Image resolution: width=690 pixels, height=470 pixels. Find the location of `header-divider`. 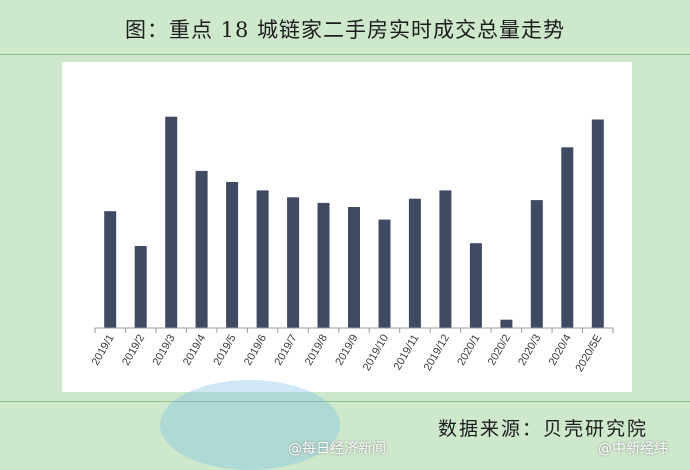

header-divider is located at coordinates (345, 54).